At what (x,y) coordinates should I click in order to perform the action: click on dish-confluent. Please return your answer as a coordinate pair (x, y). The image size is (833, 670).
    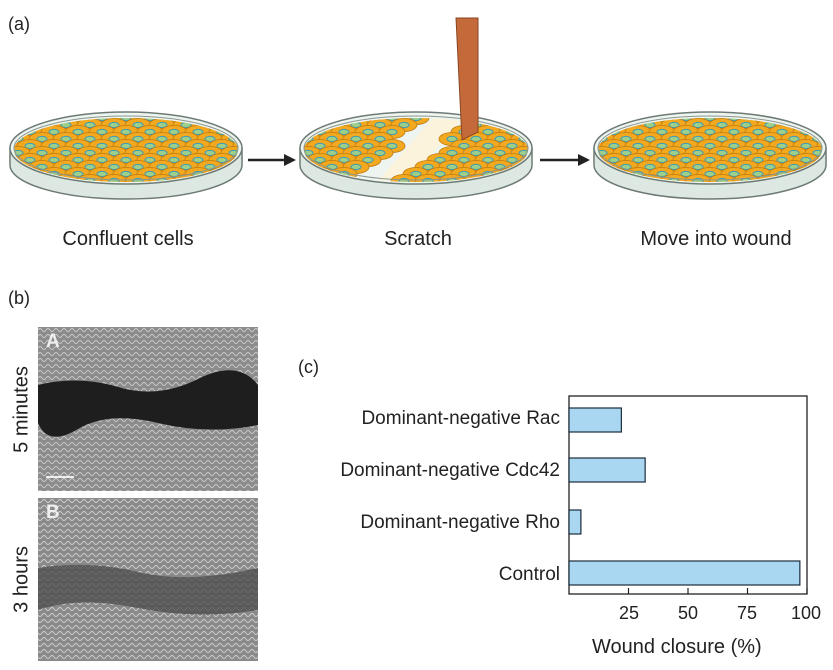
    Looking at the image, I should click on (136, 155).